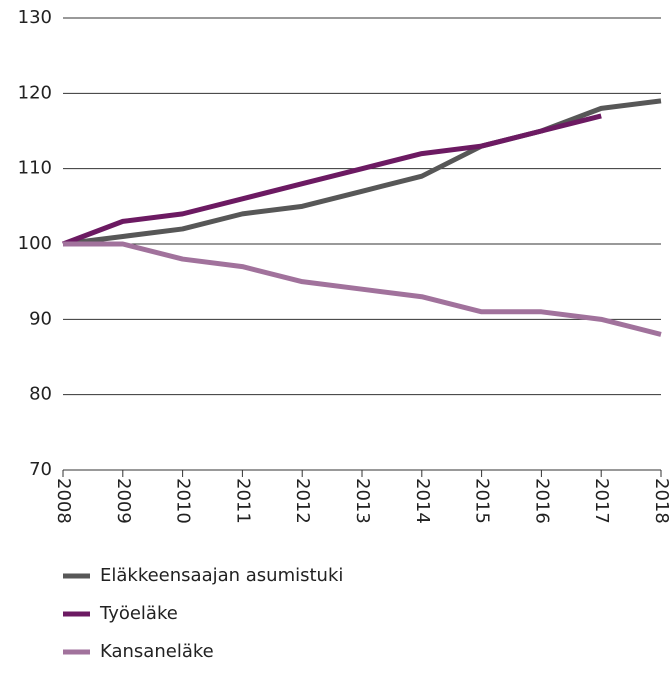 Image resolution: width=672 pixels, height=677 pixels. I want to click on legend-label: Eläkkeensaajan asumistuki, so click(221, 575).